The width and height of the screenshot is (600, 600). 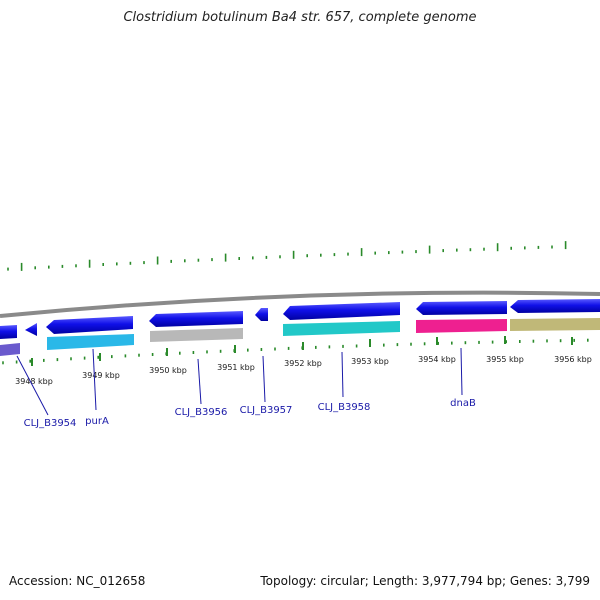 I want to click on gene-label-purA: purA, so click(x=97, y=421).